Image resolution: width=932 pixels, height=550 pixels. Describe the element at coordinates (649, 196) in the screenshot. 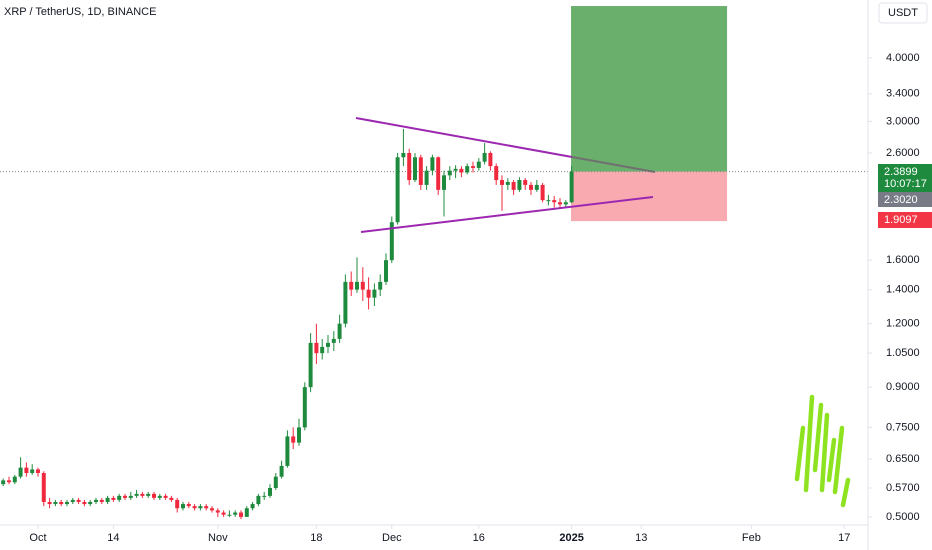

I see `loss-zone` at that location.